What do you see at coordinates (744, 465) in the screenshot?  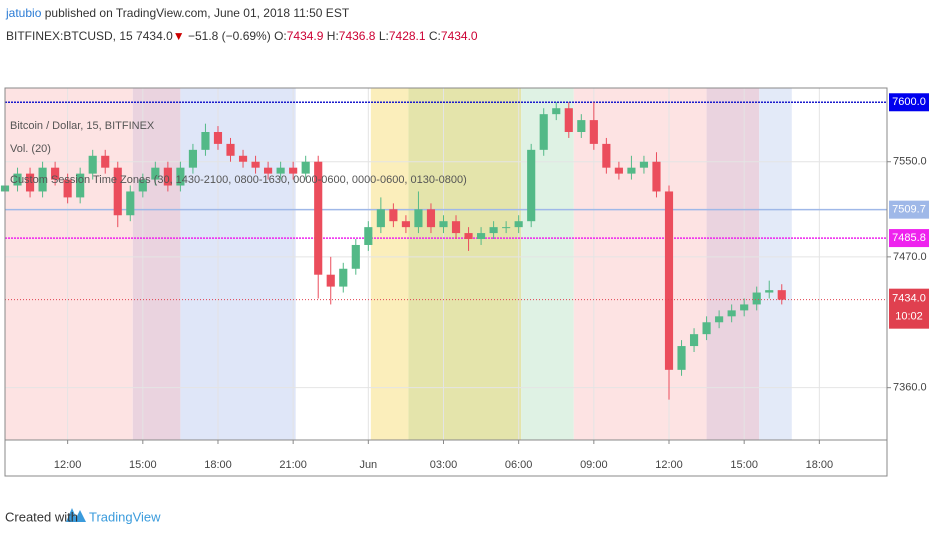 I see `x-tick-label: 15:00` at bounding box center [744, 465].